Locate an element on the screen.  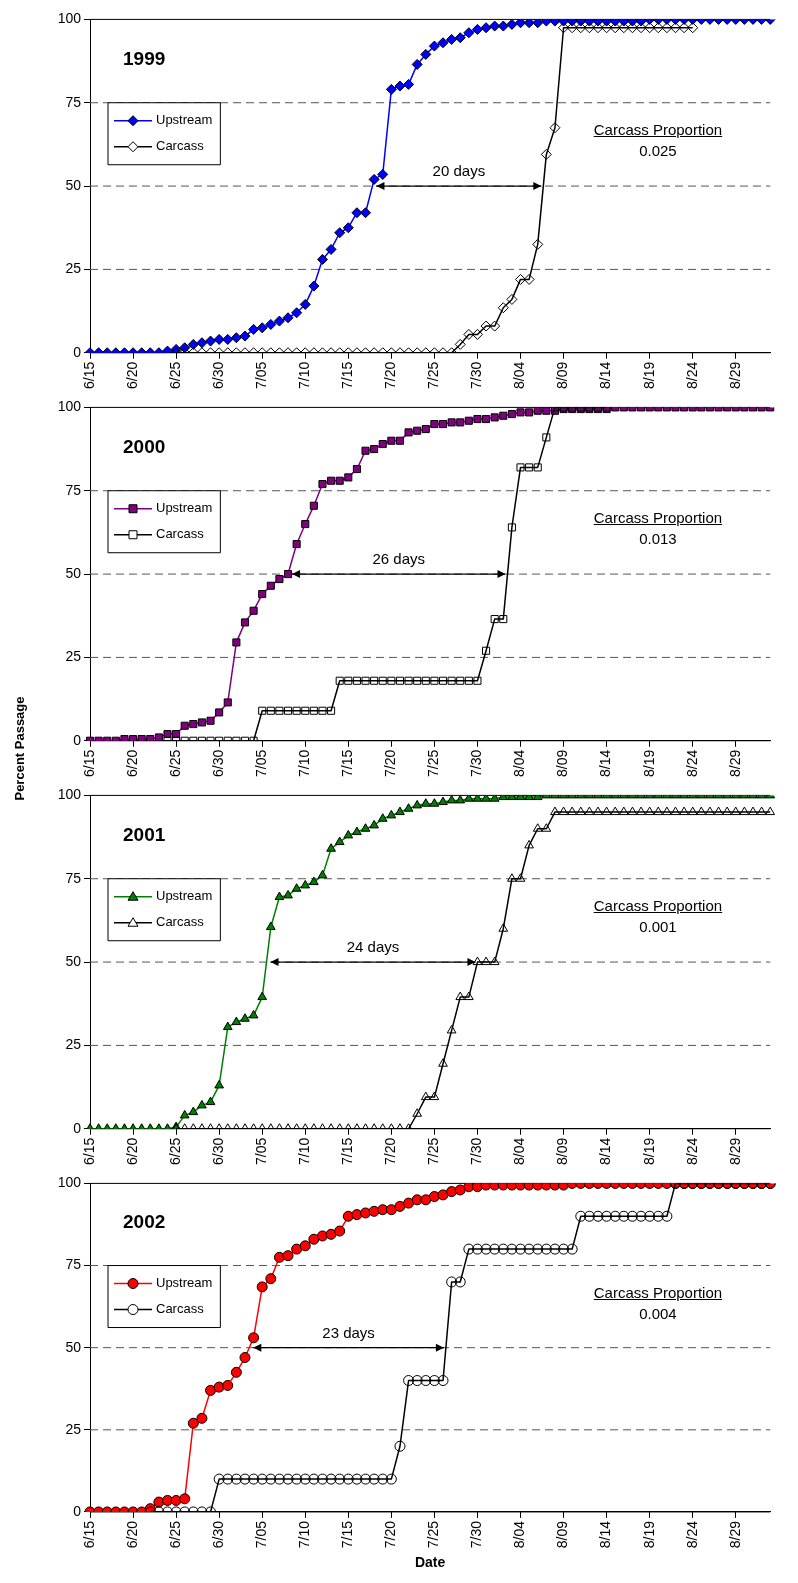
text: 2002 is located at coordinates (144, 1222).